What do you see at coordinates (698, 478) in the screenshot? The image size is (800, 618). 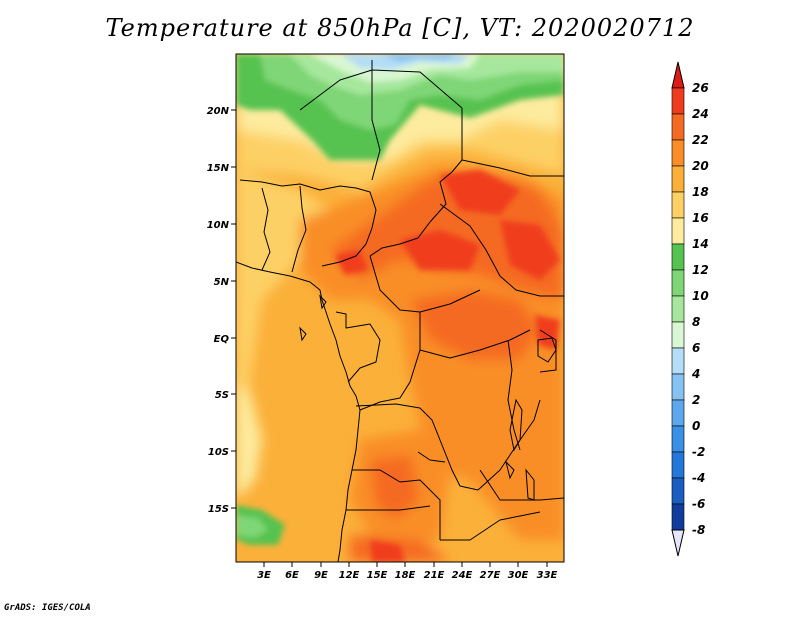 I see `colorbar-label: -4` at bounding box center [698, 478].